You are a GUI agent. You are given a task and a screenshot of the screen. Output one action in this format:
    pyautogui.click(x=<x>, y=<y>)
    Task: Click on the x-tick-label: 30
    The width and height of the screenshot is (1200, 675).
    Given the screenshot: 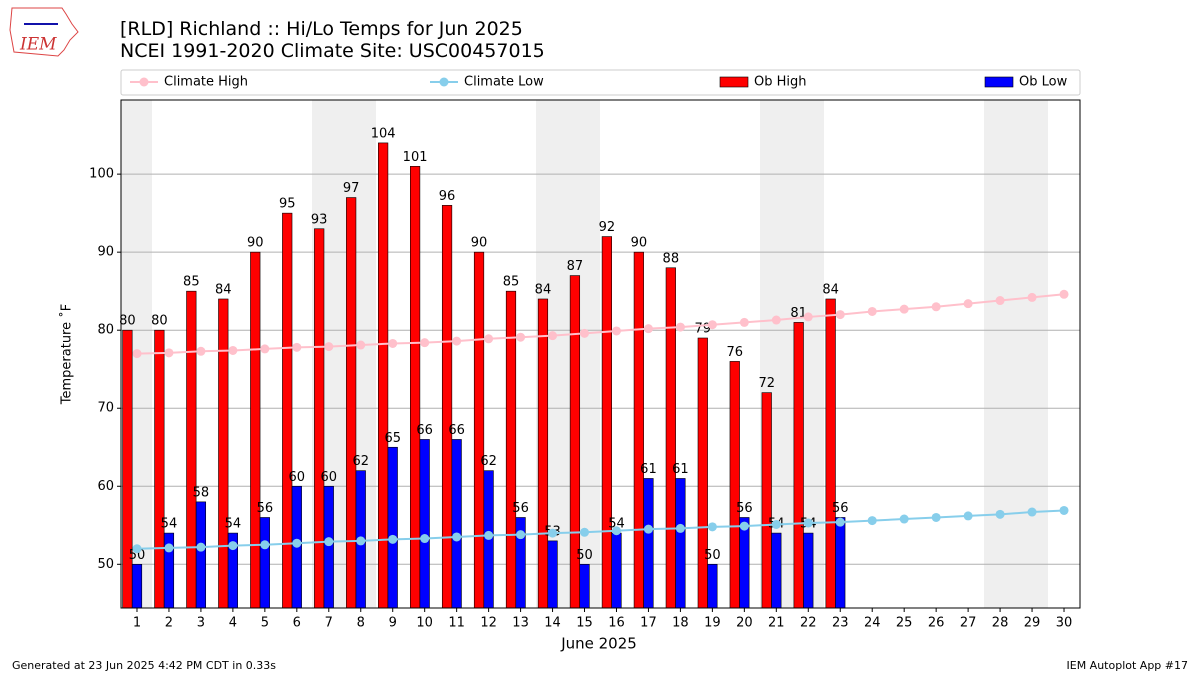 What is the action you would take?
    pyautogui.click(x=1064, y=623)
    